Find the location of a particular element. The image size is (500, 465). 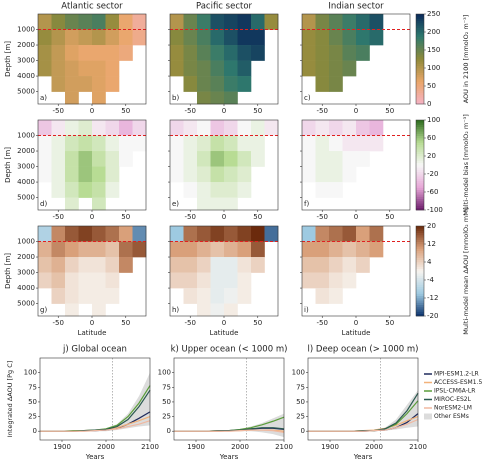

legend-label: MPI-ESM1.2-LR is located at coordinates (456, 374).